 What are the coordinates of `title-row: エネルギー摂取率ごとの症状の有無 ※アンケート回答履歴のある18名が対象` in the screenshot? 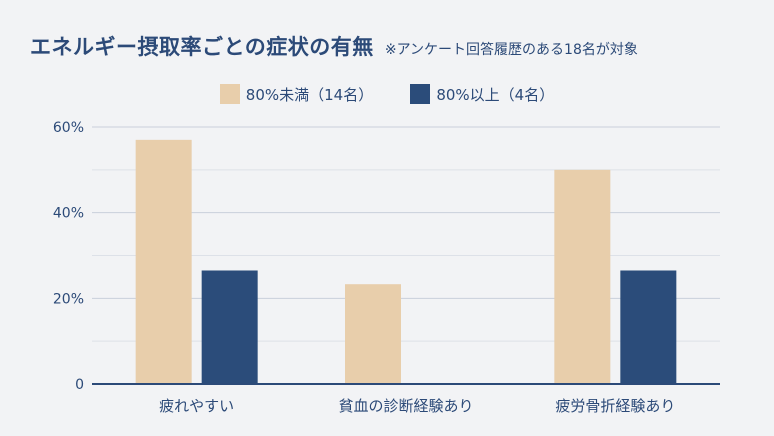 It's located at (395, 46).